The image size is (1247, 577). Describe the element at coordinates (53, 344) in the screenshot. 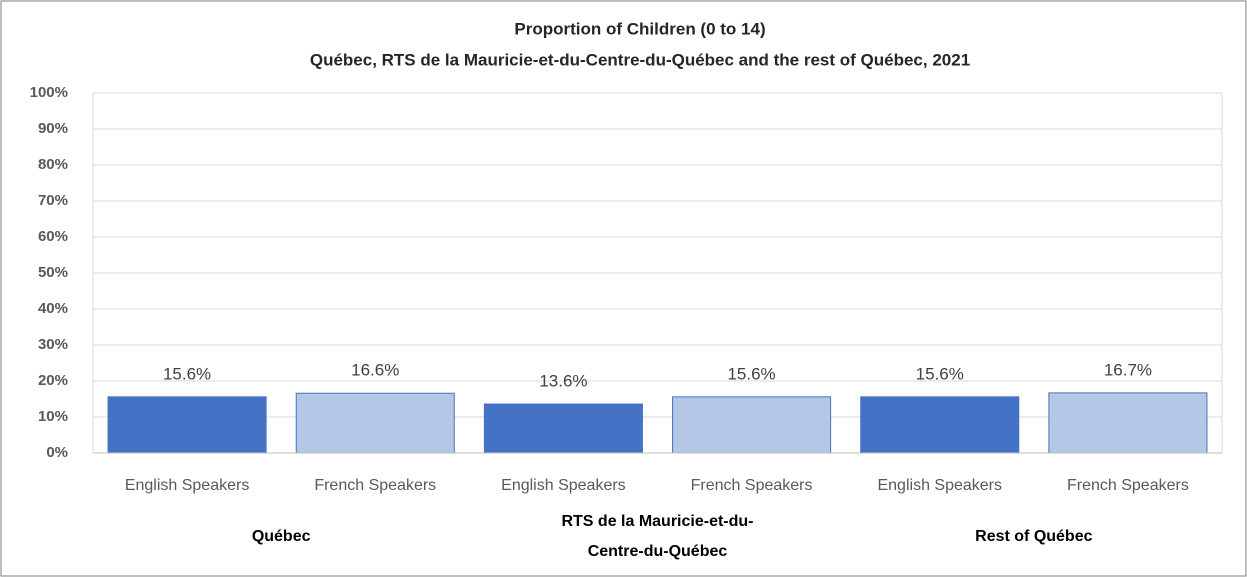

I see `y-tick-label: 30%` at that location.